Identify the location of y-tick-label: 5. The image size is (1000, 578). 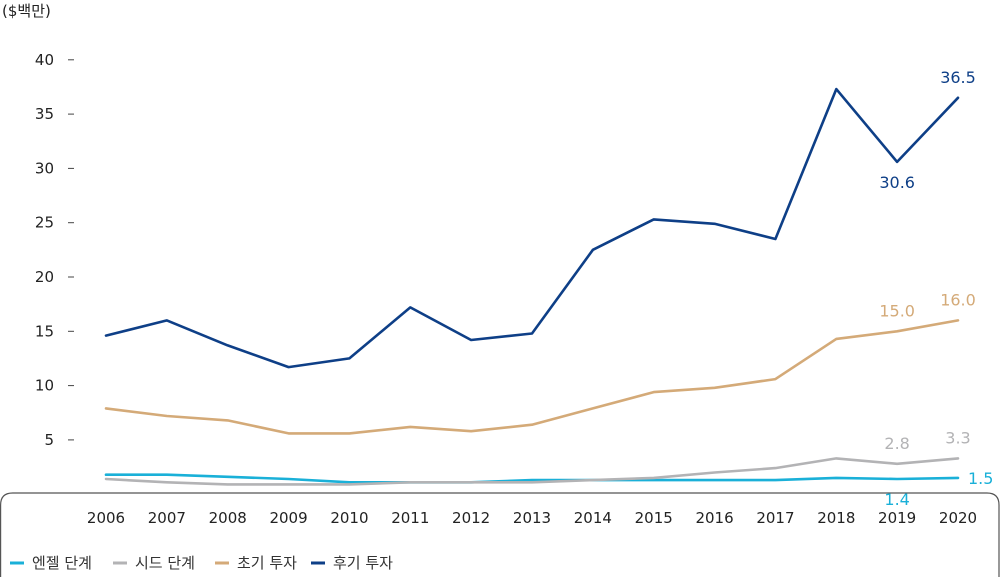
(49, 440).